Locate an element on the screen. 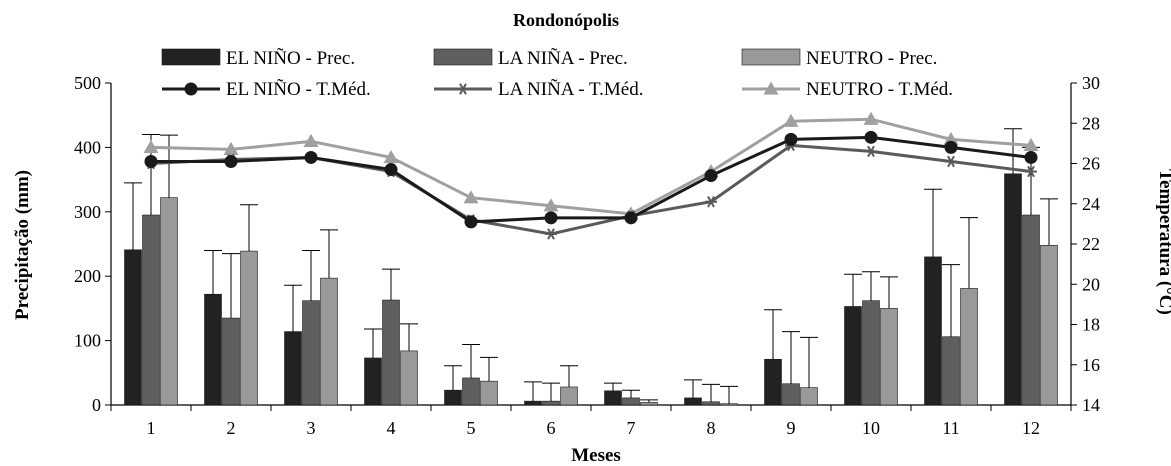  legend-label: NEUTRO - T.Méd. is located at coordinates (879, 89).